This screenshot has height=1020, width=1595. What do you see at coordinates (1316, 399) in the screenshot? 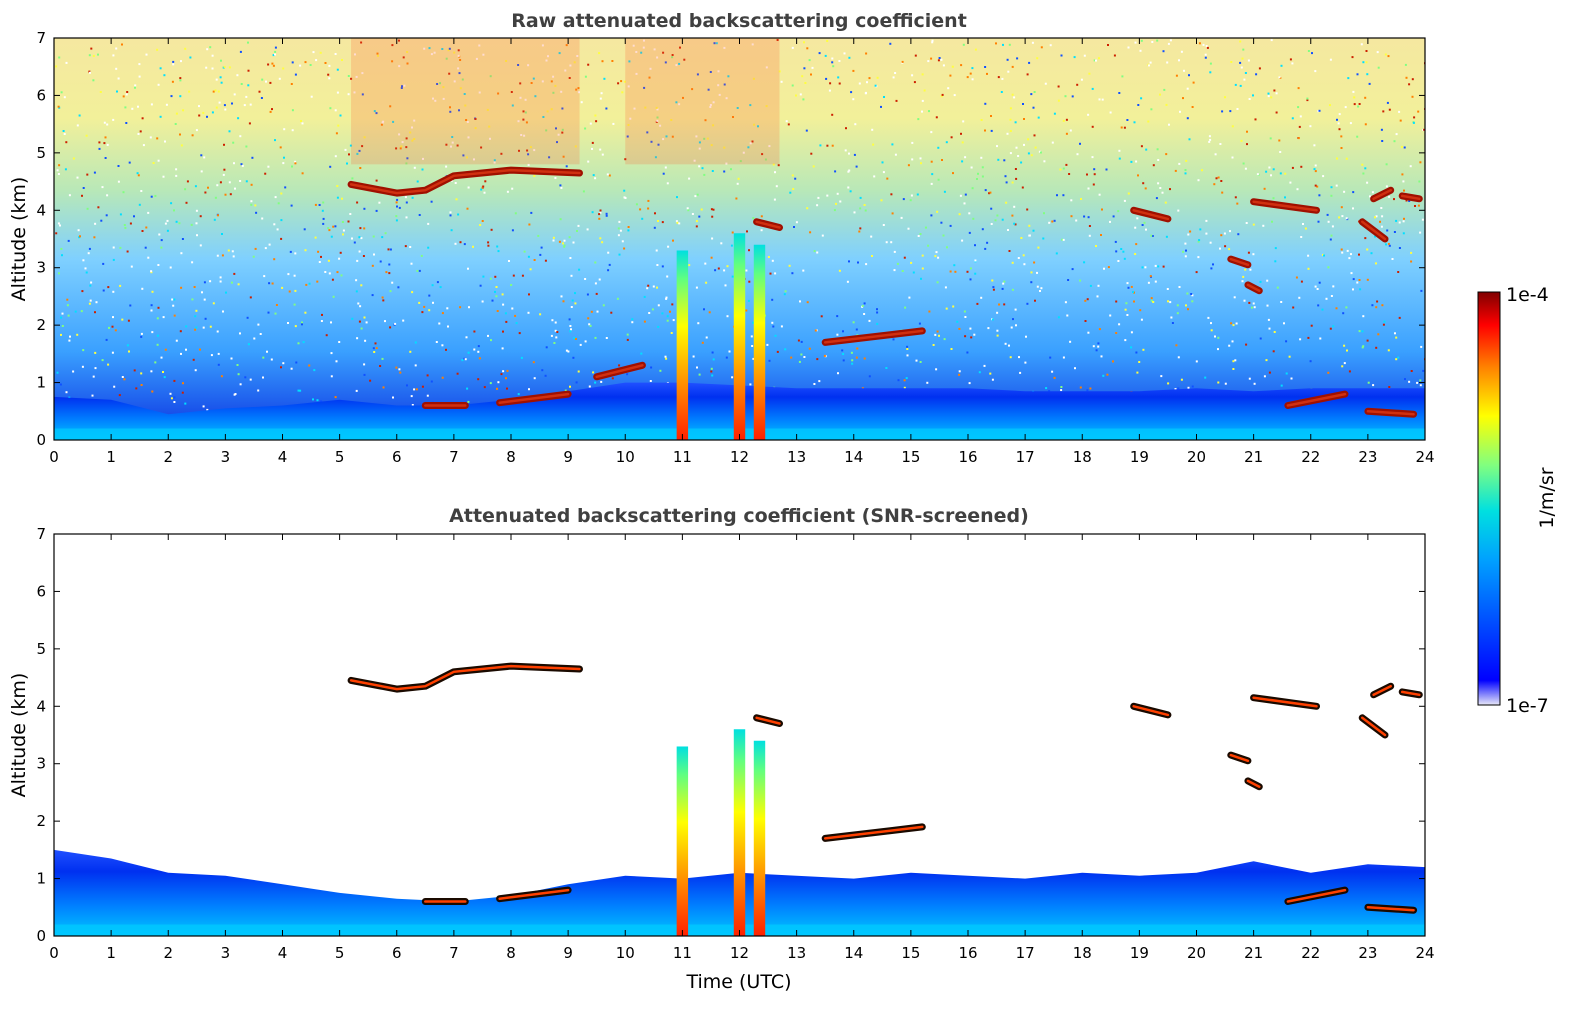
I see `cloud-layer-core` at bounding box center [1316, 399].